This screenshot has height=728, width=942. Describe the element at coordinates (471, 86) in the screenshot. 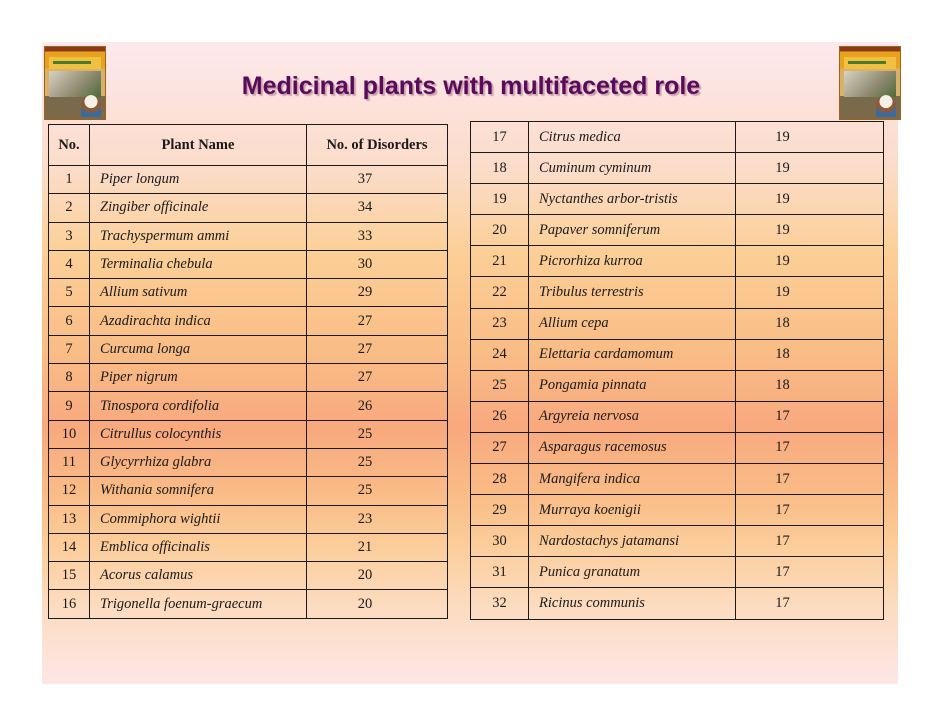

I see `slide-title: Medicinal plants with multifaceted role` at that location.